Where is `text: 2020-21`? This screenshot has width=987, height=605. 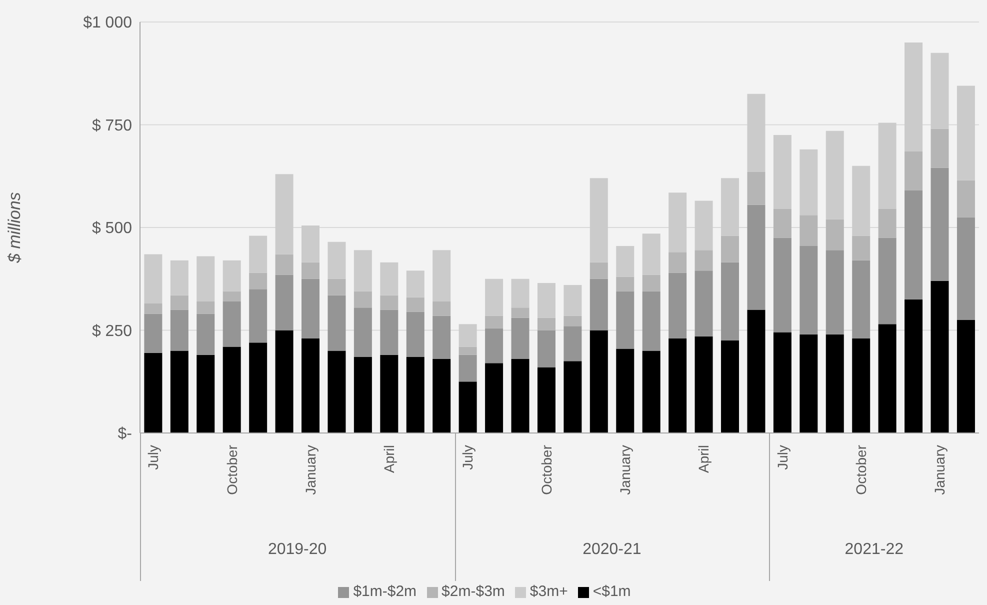 text: 2020-21 is located at coordinates (612, 550).